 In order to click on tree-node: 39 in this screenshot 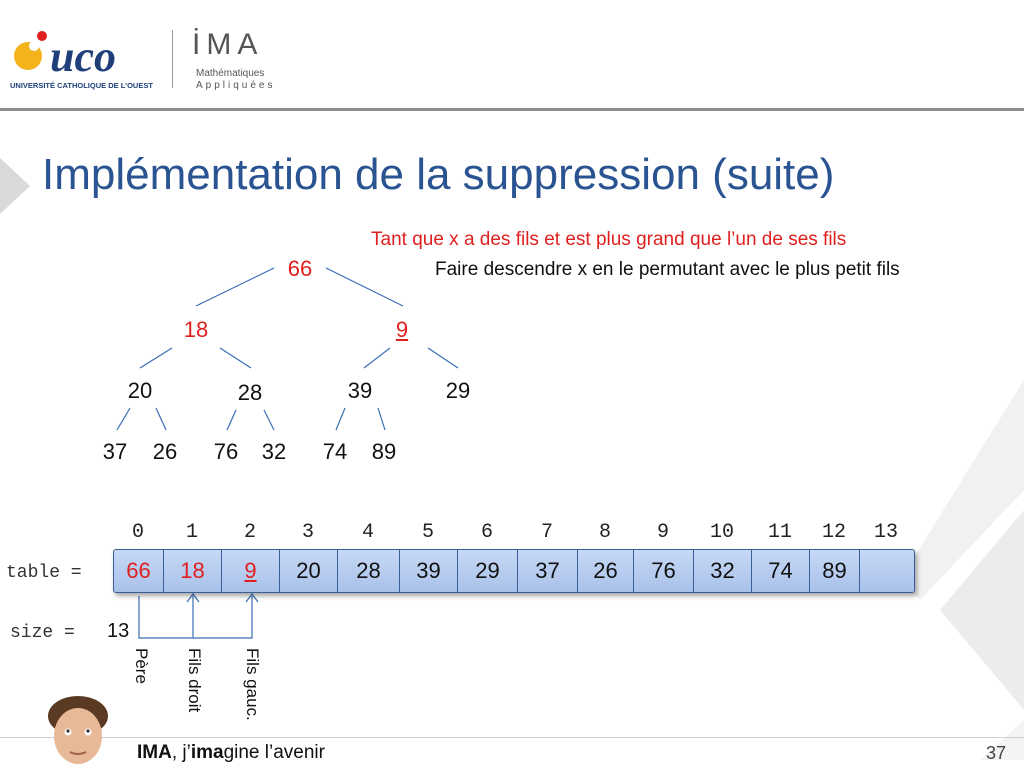, I will do `click(360, 390)`.